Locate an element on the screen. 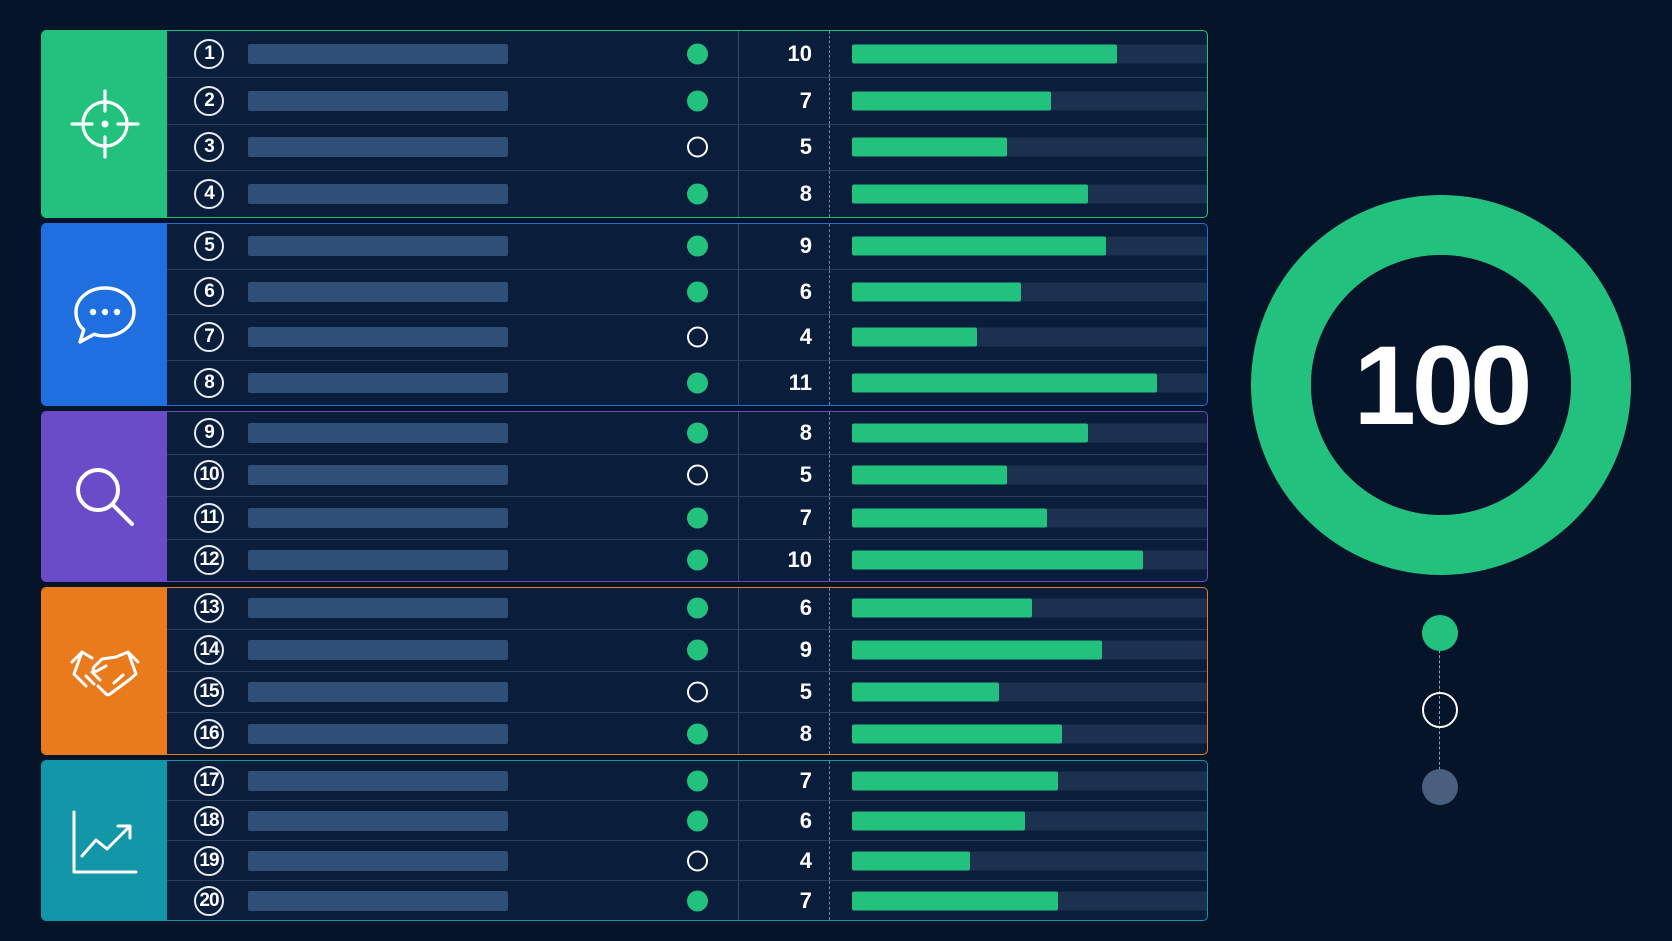  table-row: 18 6 is located at coordinates (687, 820).